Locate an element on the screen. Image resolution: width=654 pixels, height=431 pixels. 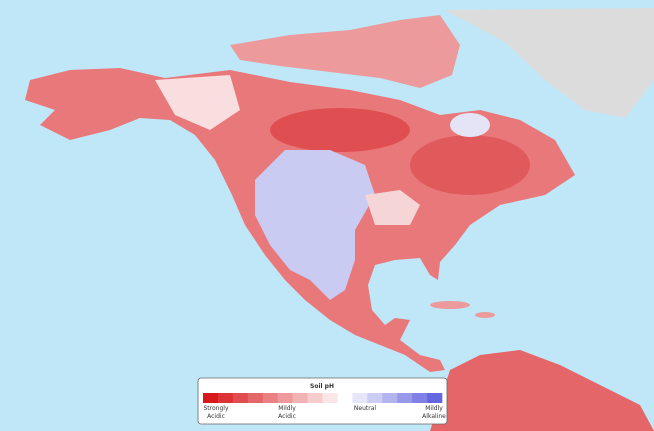
legend-label: Strongly is located at coordinates (216, 408).